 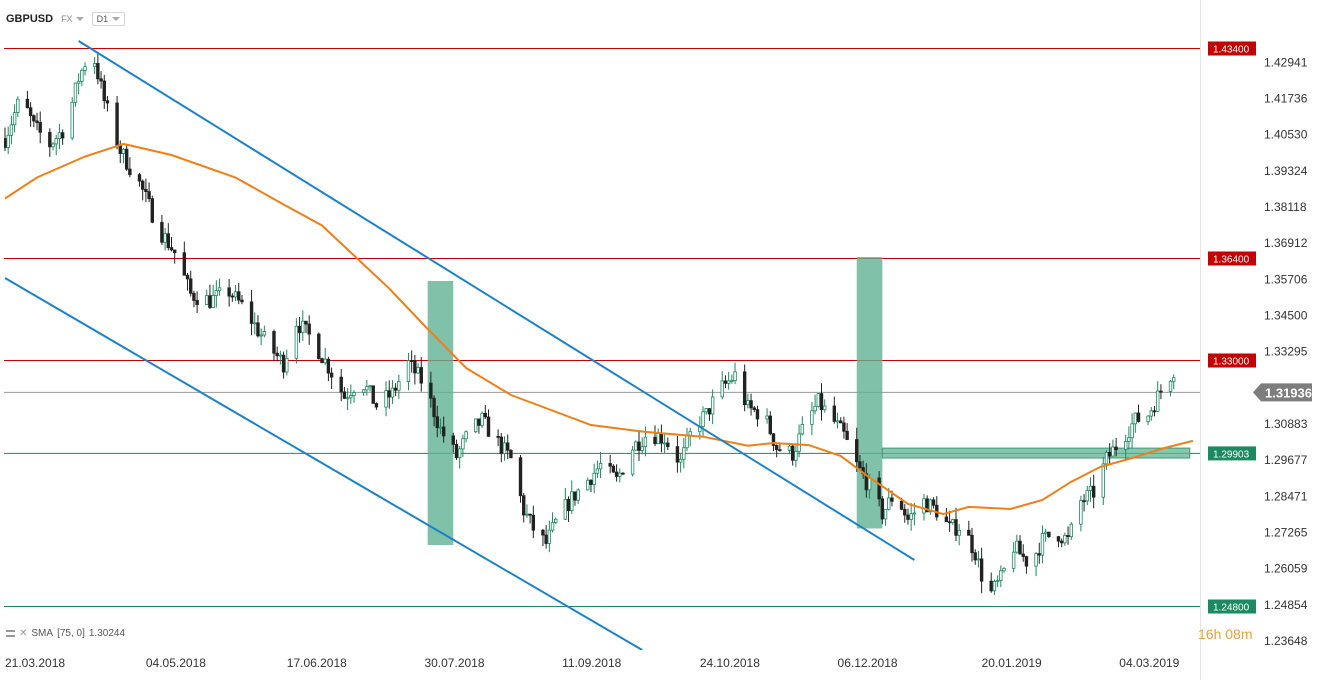 I want to click on timeframe-selector: D1, so click(x=108, y=19).